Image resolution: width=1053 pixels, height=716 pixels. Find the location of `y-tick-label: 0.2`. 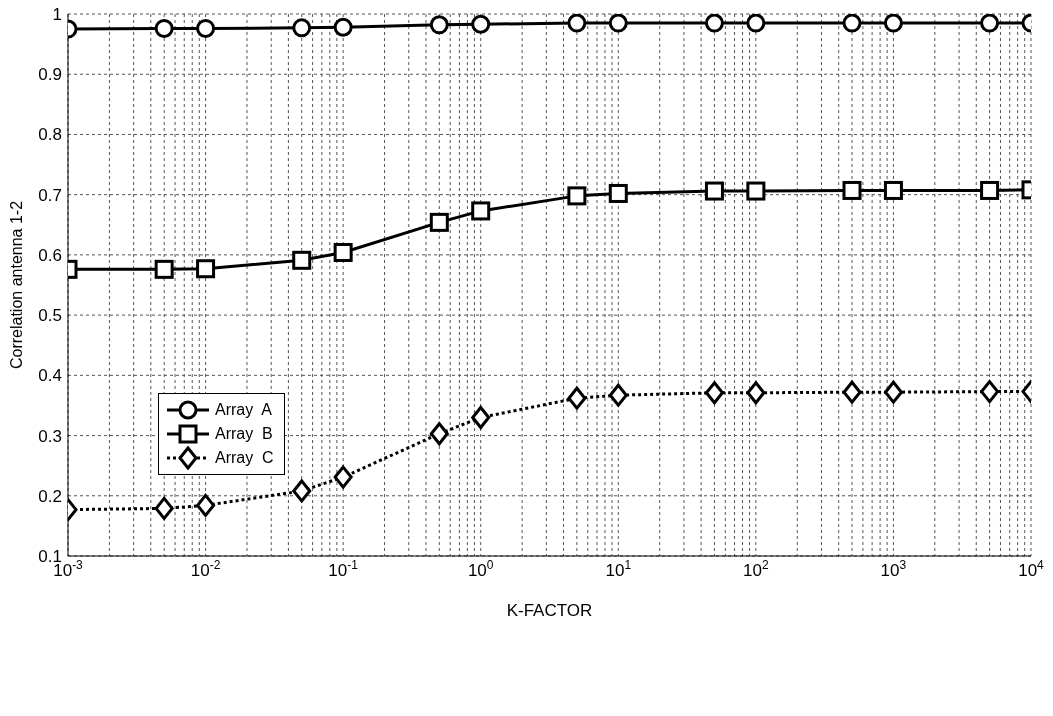

y-tick-label: 0.2 is located at coordinates (50, 496).